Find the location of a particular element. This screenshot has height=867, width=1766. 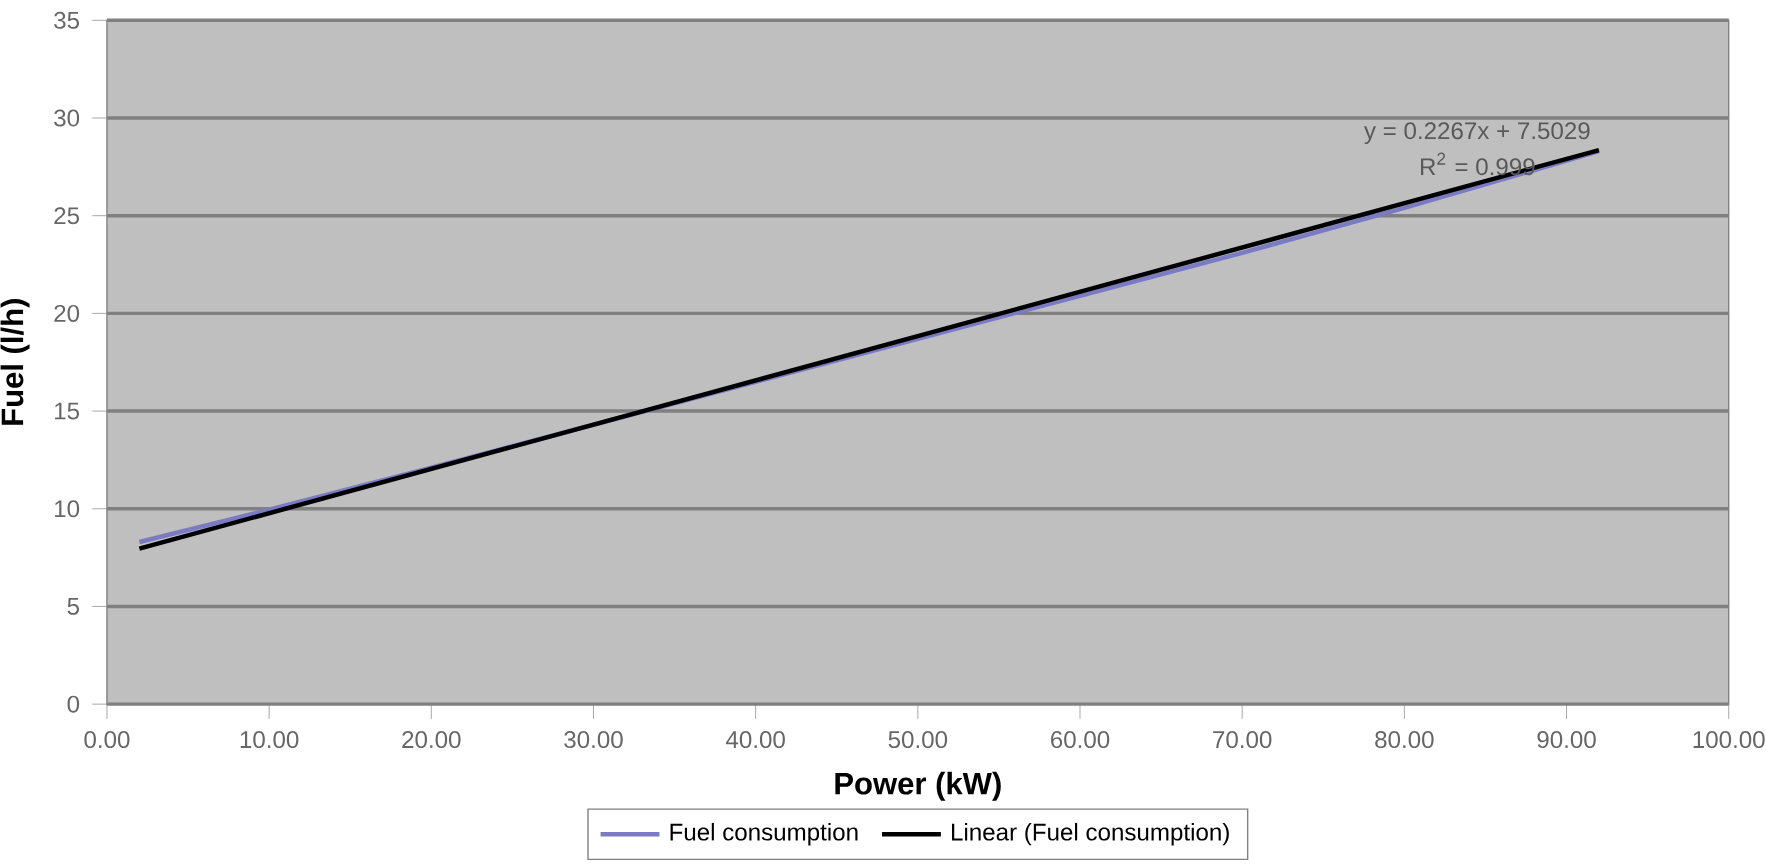

x-tick-label: 20.00 is located at coordinates (431, 740).